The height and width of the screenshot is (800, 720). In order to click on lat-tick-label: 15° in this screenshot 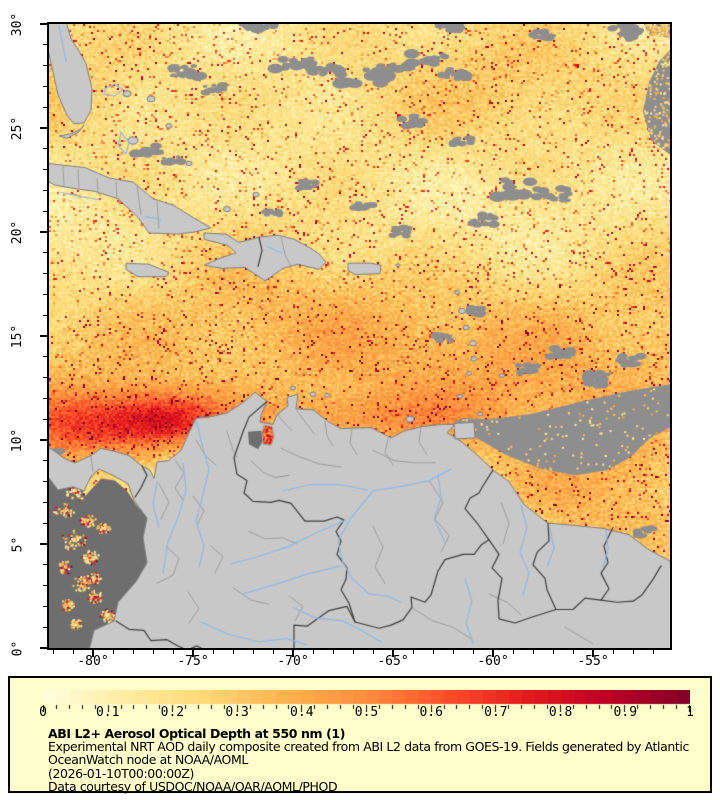, I will do `click(18, 336)`.